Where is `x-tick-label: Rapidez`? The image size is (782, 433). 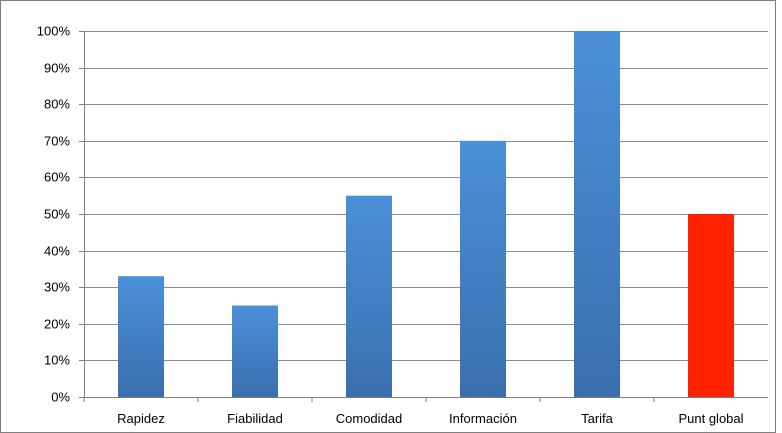
x-tick-label: Rapidez is located at coordinates (141, 418).